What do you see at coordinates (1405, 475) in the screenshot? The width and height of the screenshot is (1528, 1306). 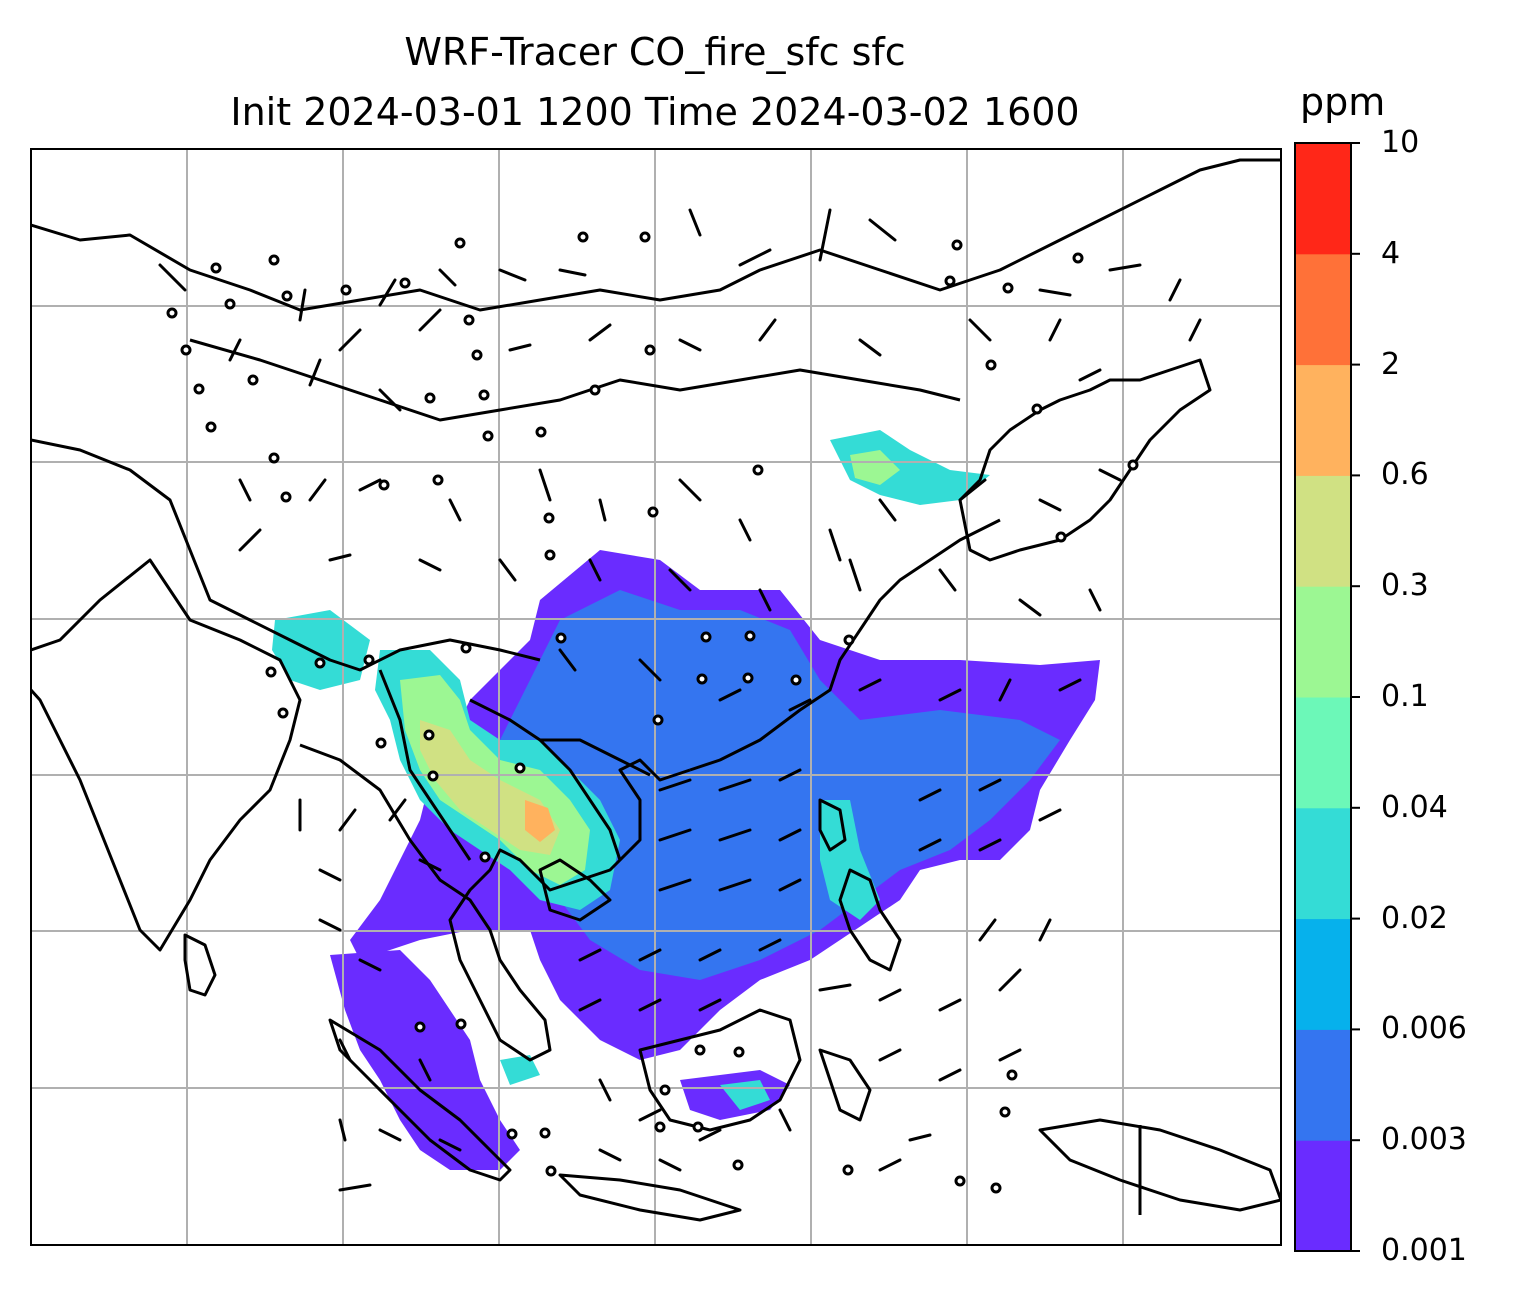 I see `colorbar-tick-label: 0.6` at bounding box center [1405, 475].